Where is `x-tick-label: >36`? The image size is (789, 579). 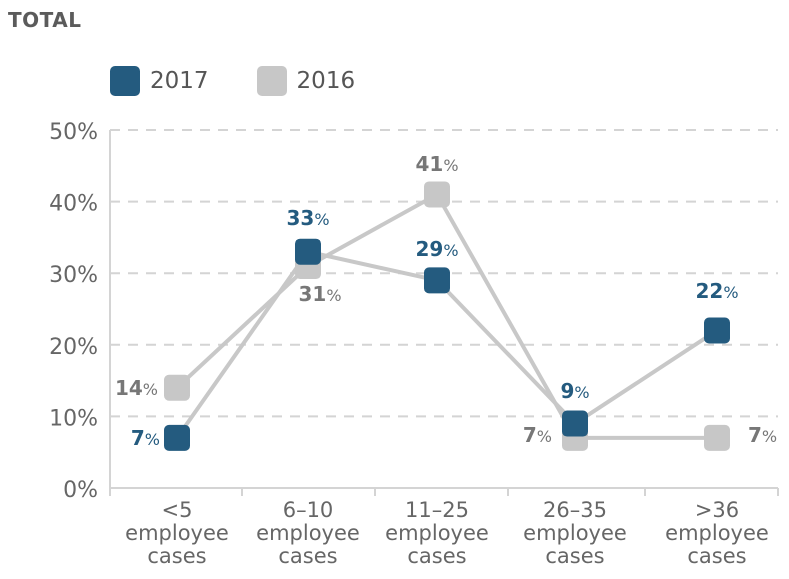
x-tick-label: >36 is located at coordinates (717, 510).